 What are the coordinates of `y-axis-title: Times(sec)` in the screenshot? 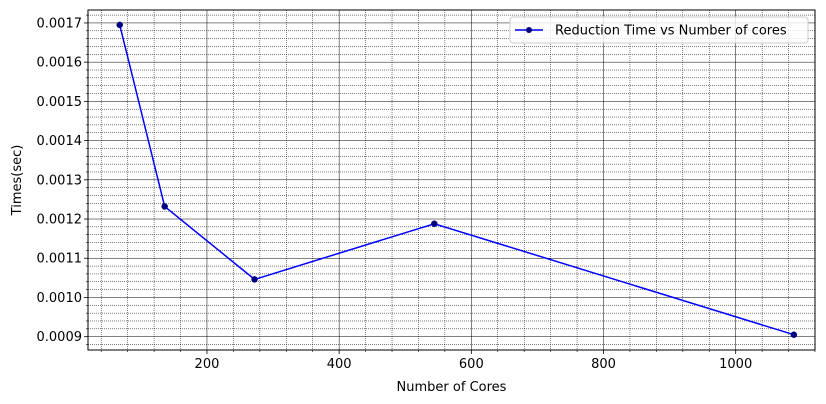 It's located at (17, 181).